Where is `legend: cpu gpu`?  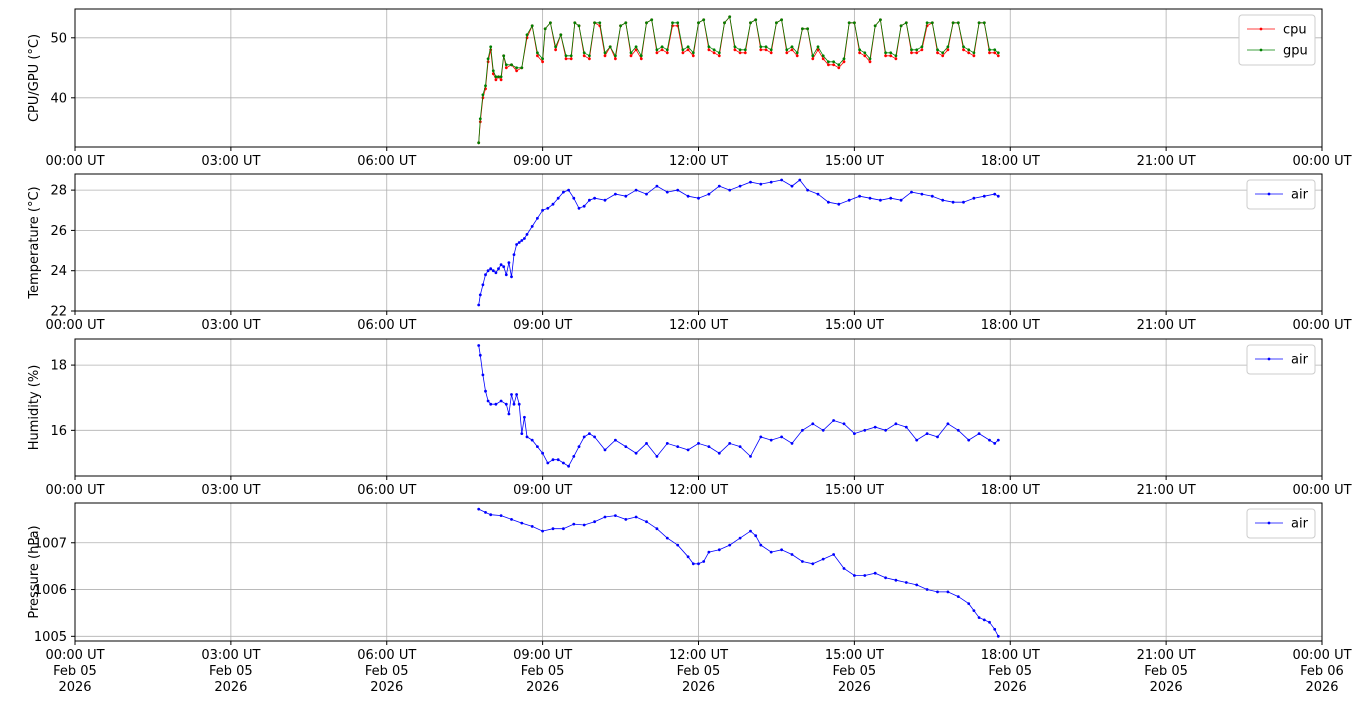 legend: cpu gpu is located at coordinates (1277, 40).